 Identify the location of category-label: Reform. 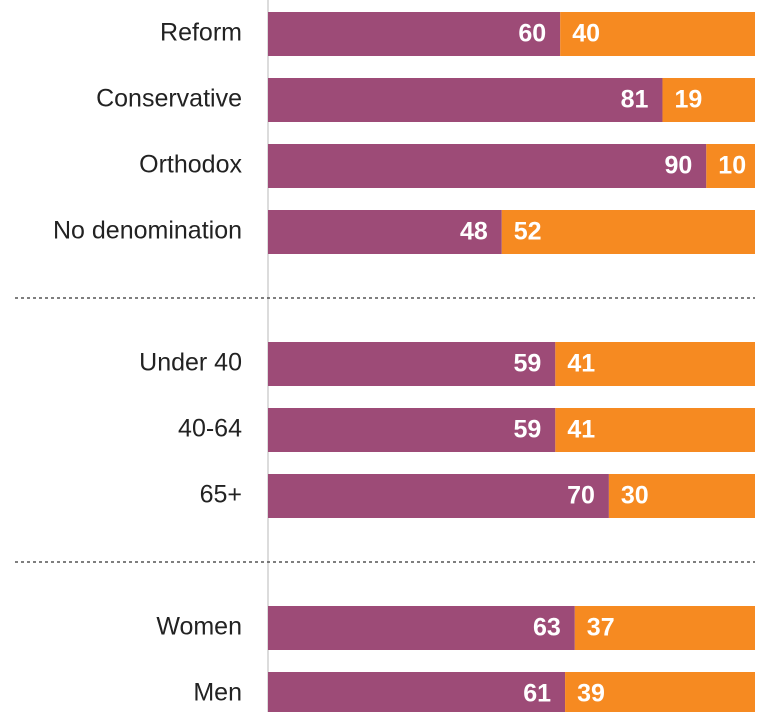
(201, 33).